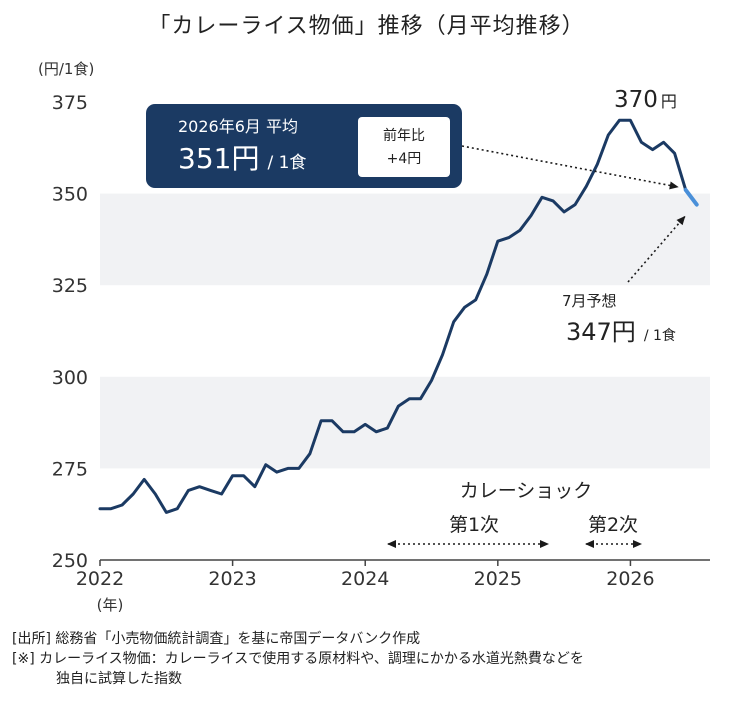  Describe the element at coordinates (498, 579) in the screenshot. I see `x-tick-label: 2025` at that location.